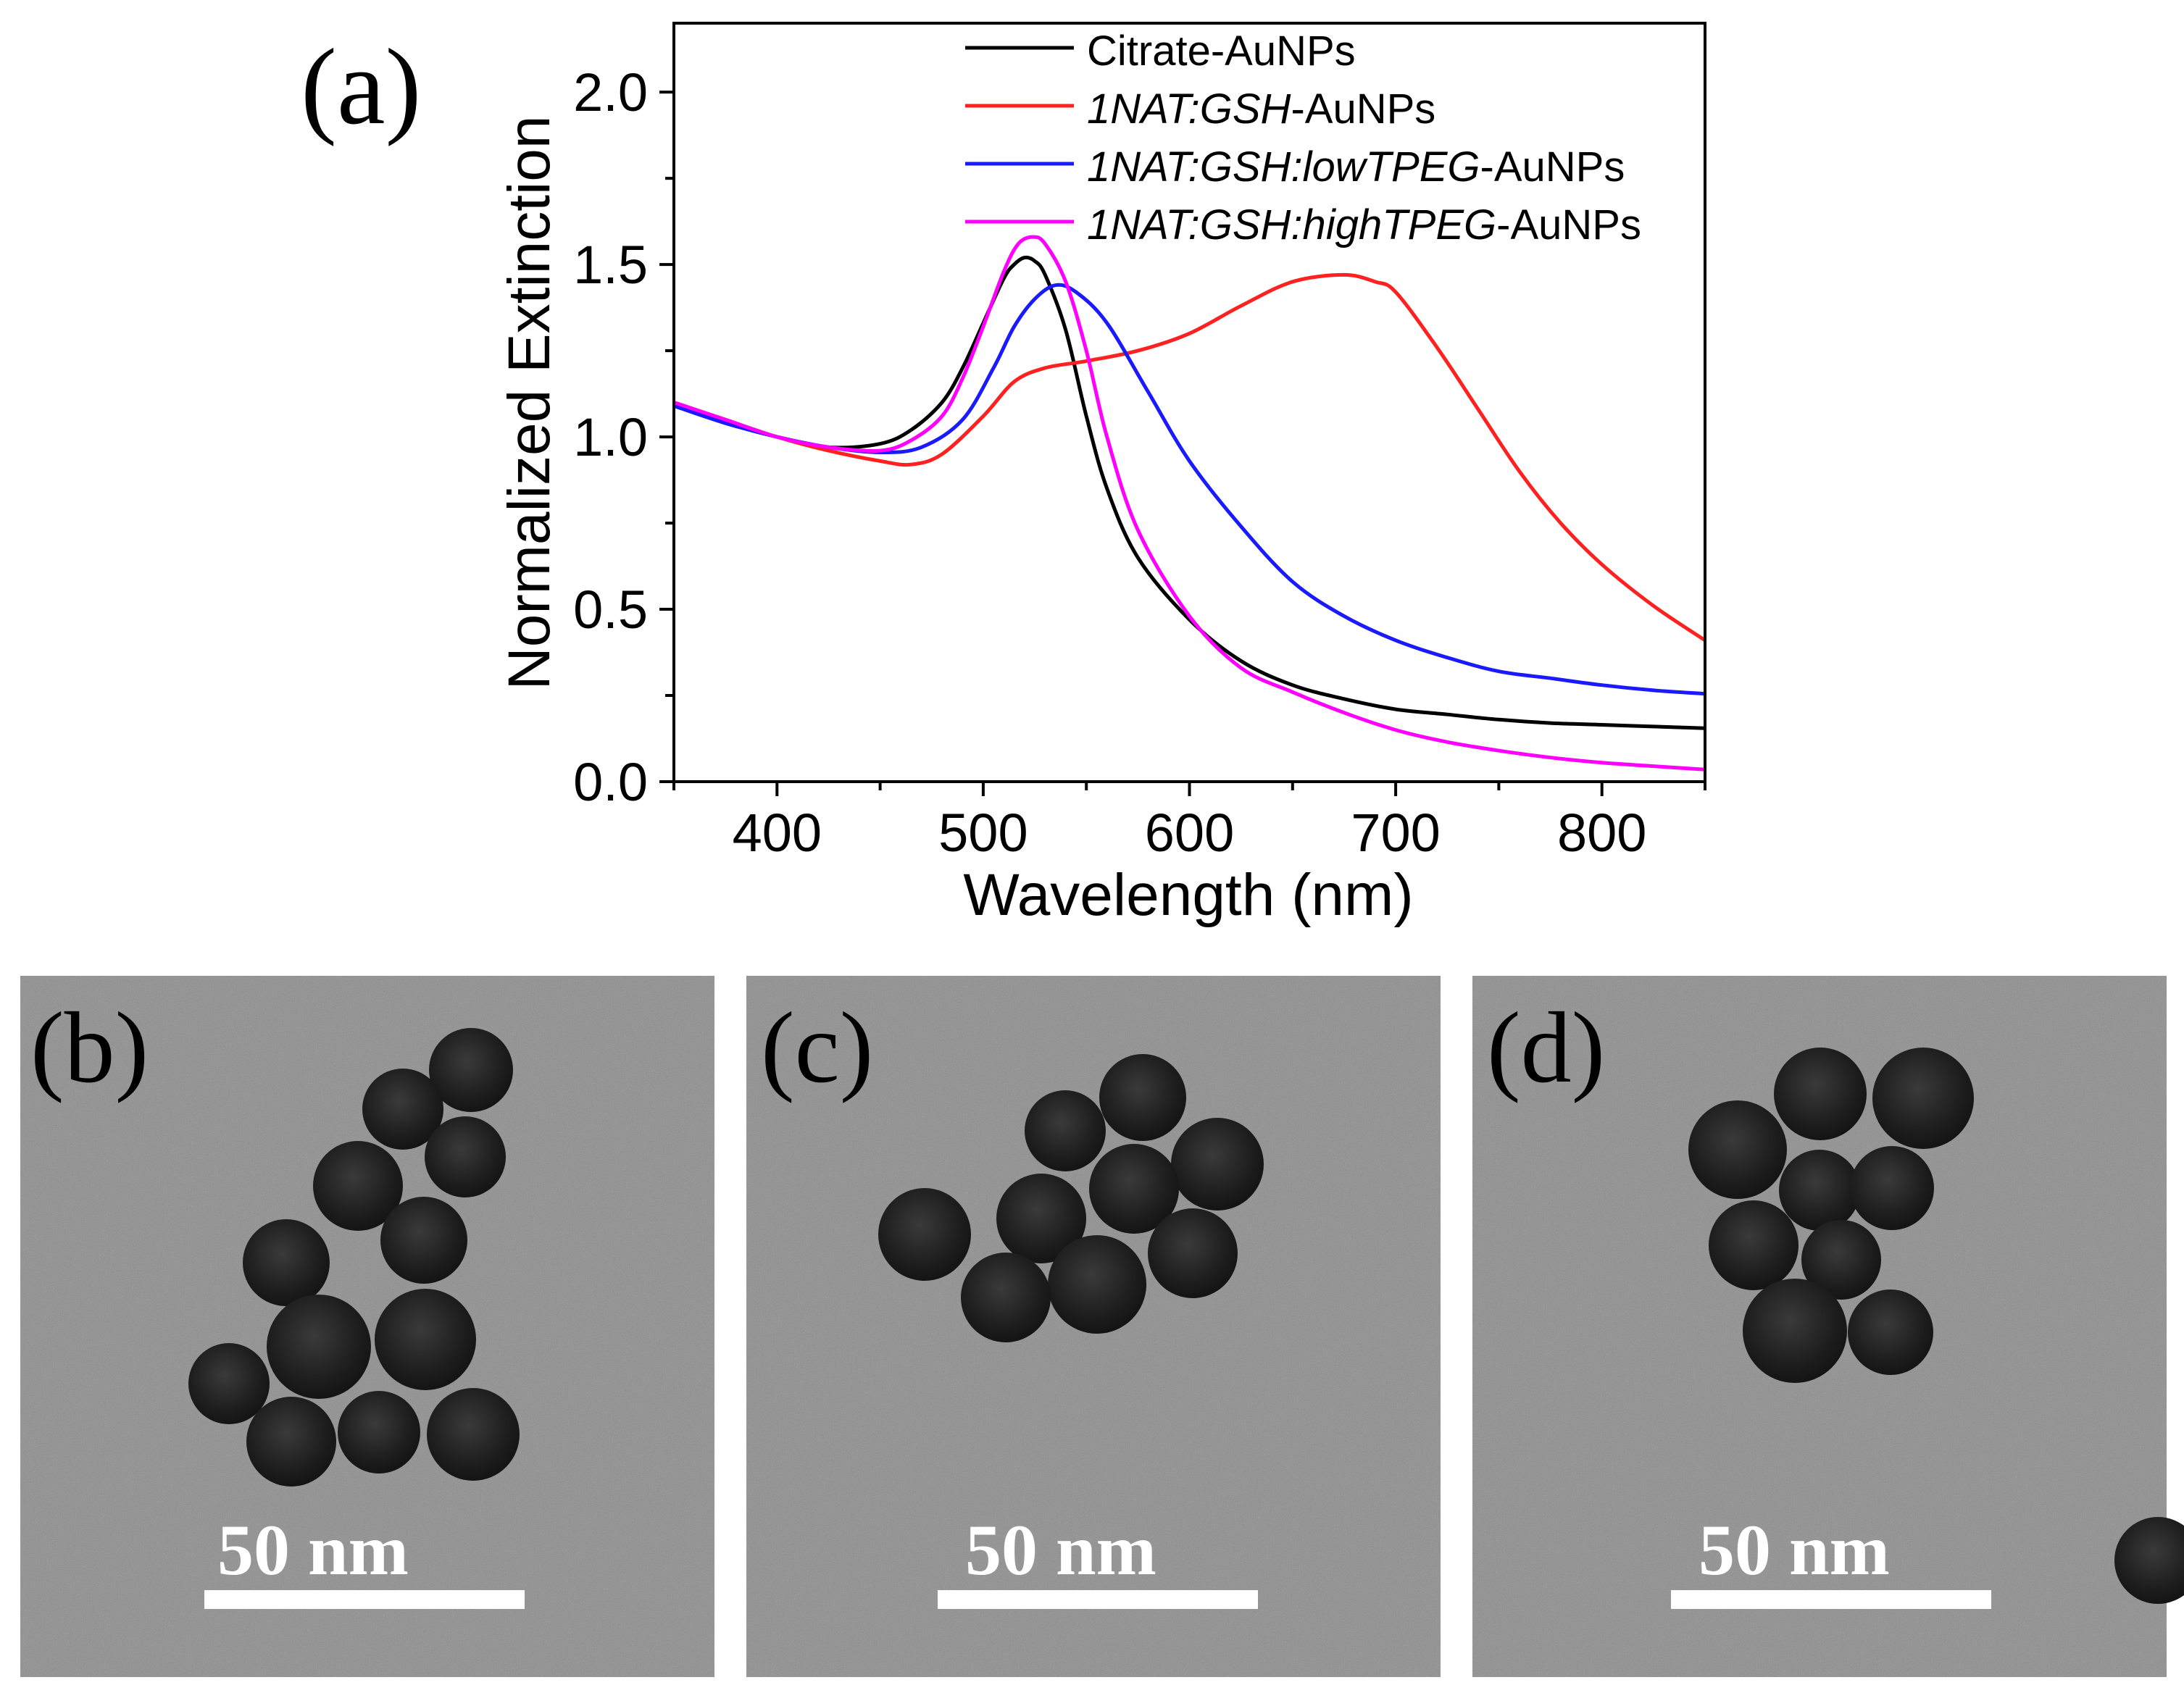 The height and width of the screenshot is (1693, 2184). I want to click on tem-image-c: (c) 50 nm, so click(1093, 1326).